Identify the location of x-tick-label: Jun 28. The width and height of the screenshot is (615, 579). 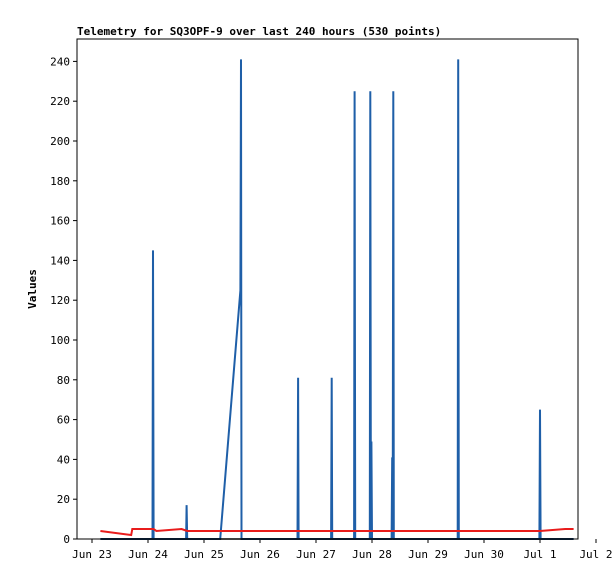
(372, 554).